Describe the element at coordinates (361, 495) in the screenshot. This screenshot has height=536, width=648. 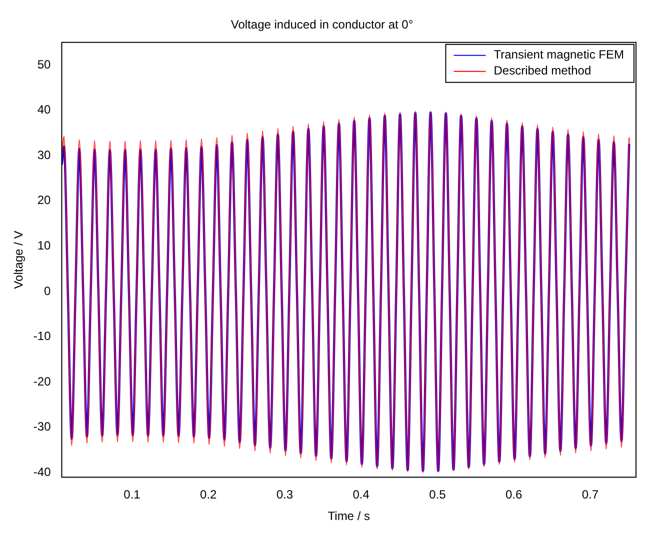
I see `x-tick-label: 0.4` at that location.